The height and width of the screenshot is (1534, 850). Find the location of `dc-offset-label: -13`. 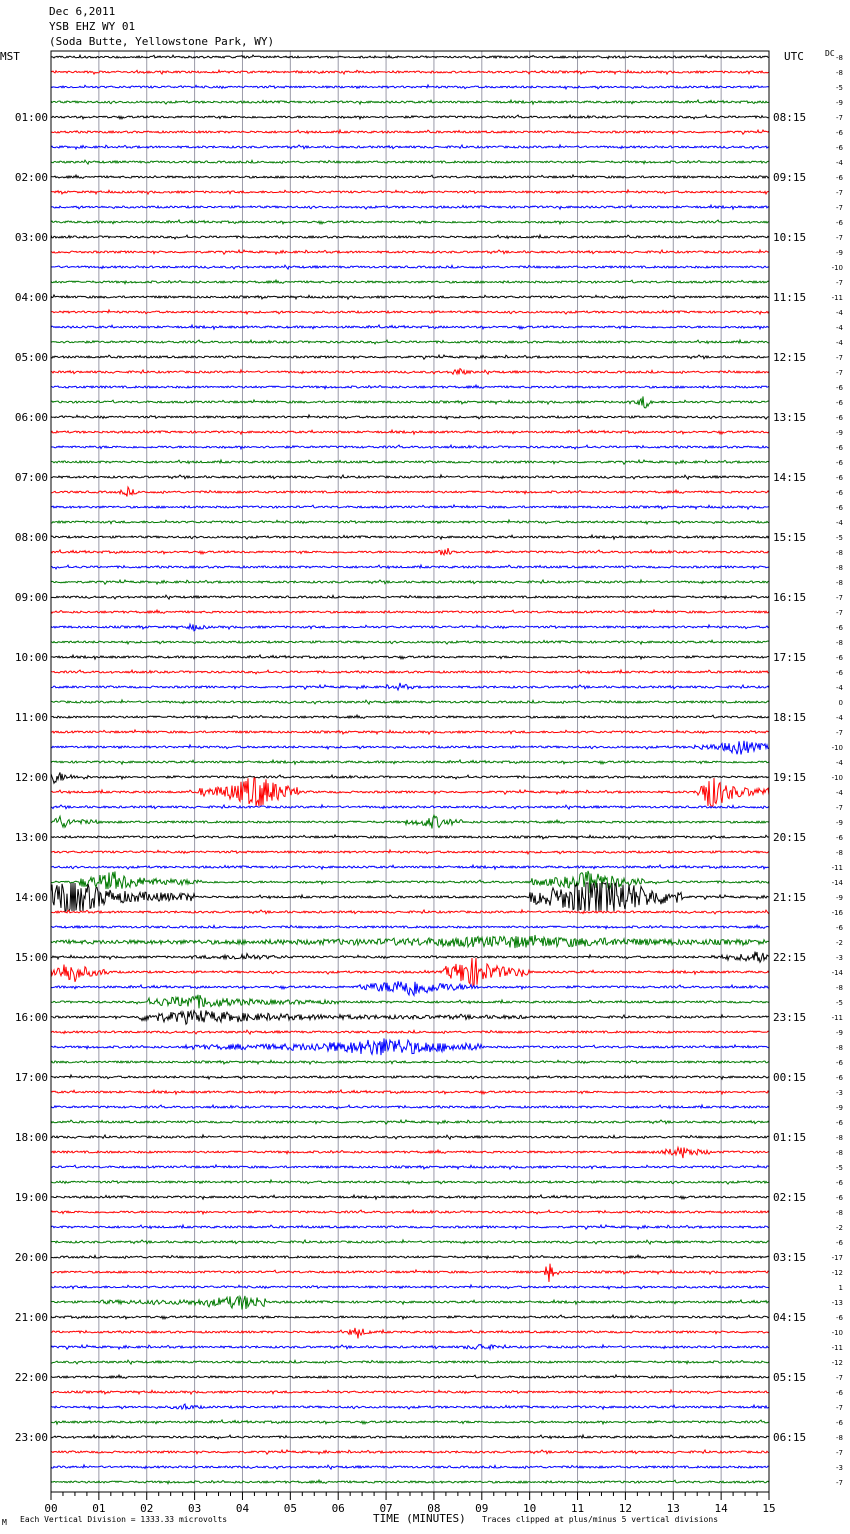

dc-offset-label: -13 is located at coordinates (837, 1303).